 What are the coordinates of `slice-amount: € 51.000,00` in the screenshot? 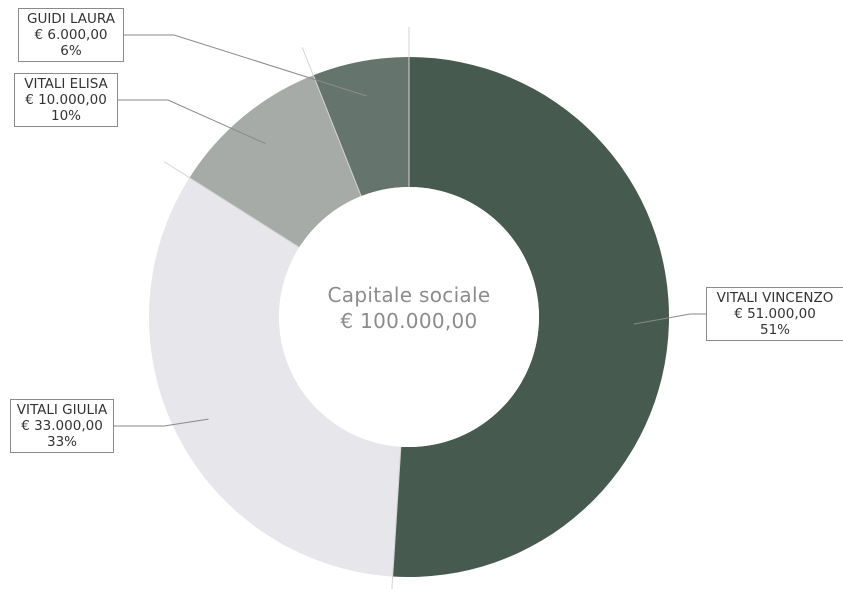 It's located at (775, 314).